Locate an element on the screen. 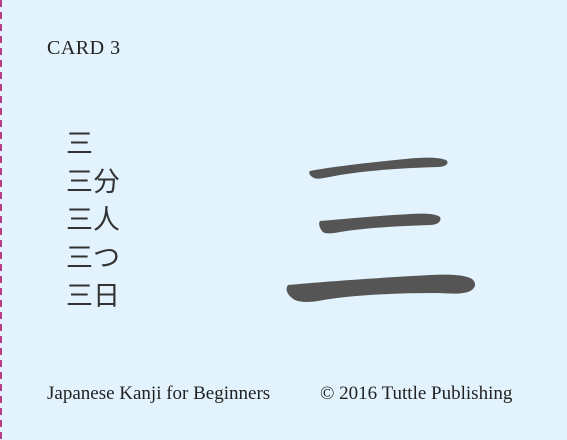 The height and width of the screenshot is (440, 567). perforated-edge is located at coordinates (1, 220).